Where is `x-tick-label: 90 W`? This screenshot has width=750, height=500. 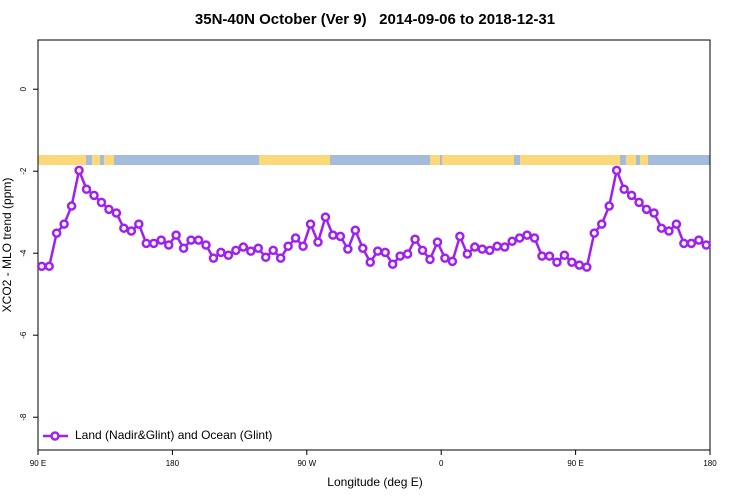 x-tick-label: 90 W is located at coordinates (306, 463).